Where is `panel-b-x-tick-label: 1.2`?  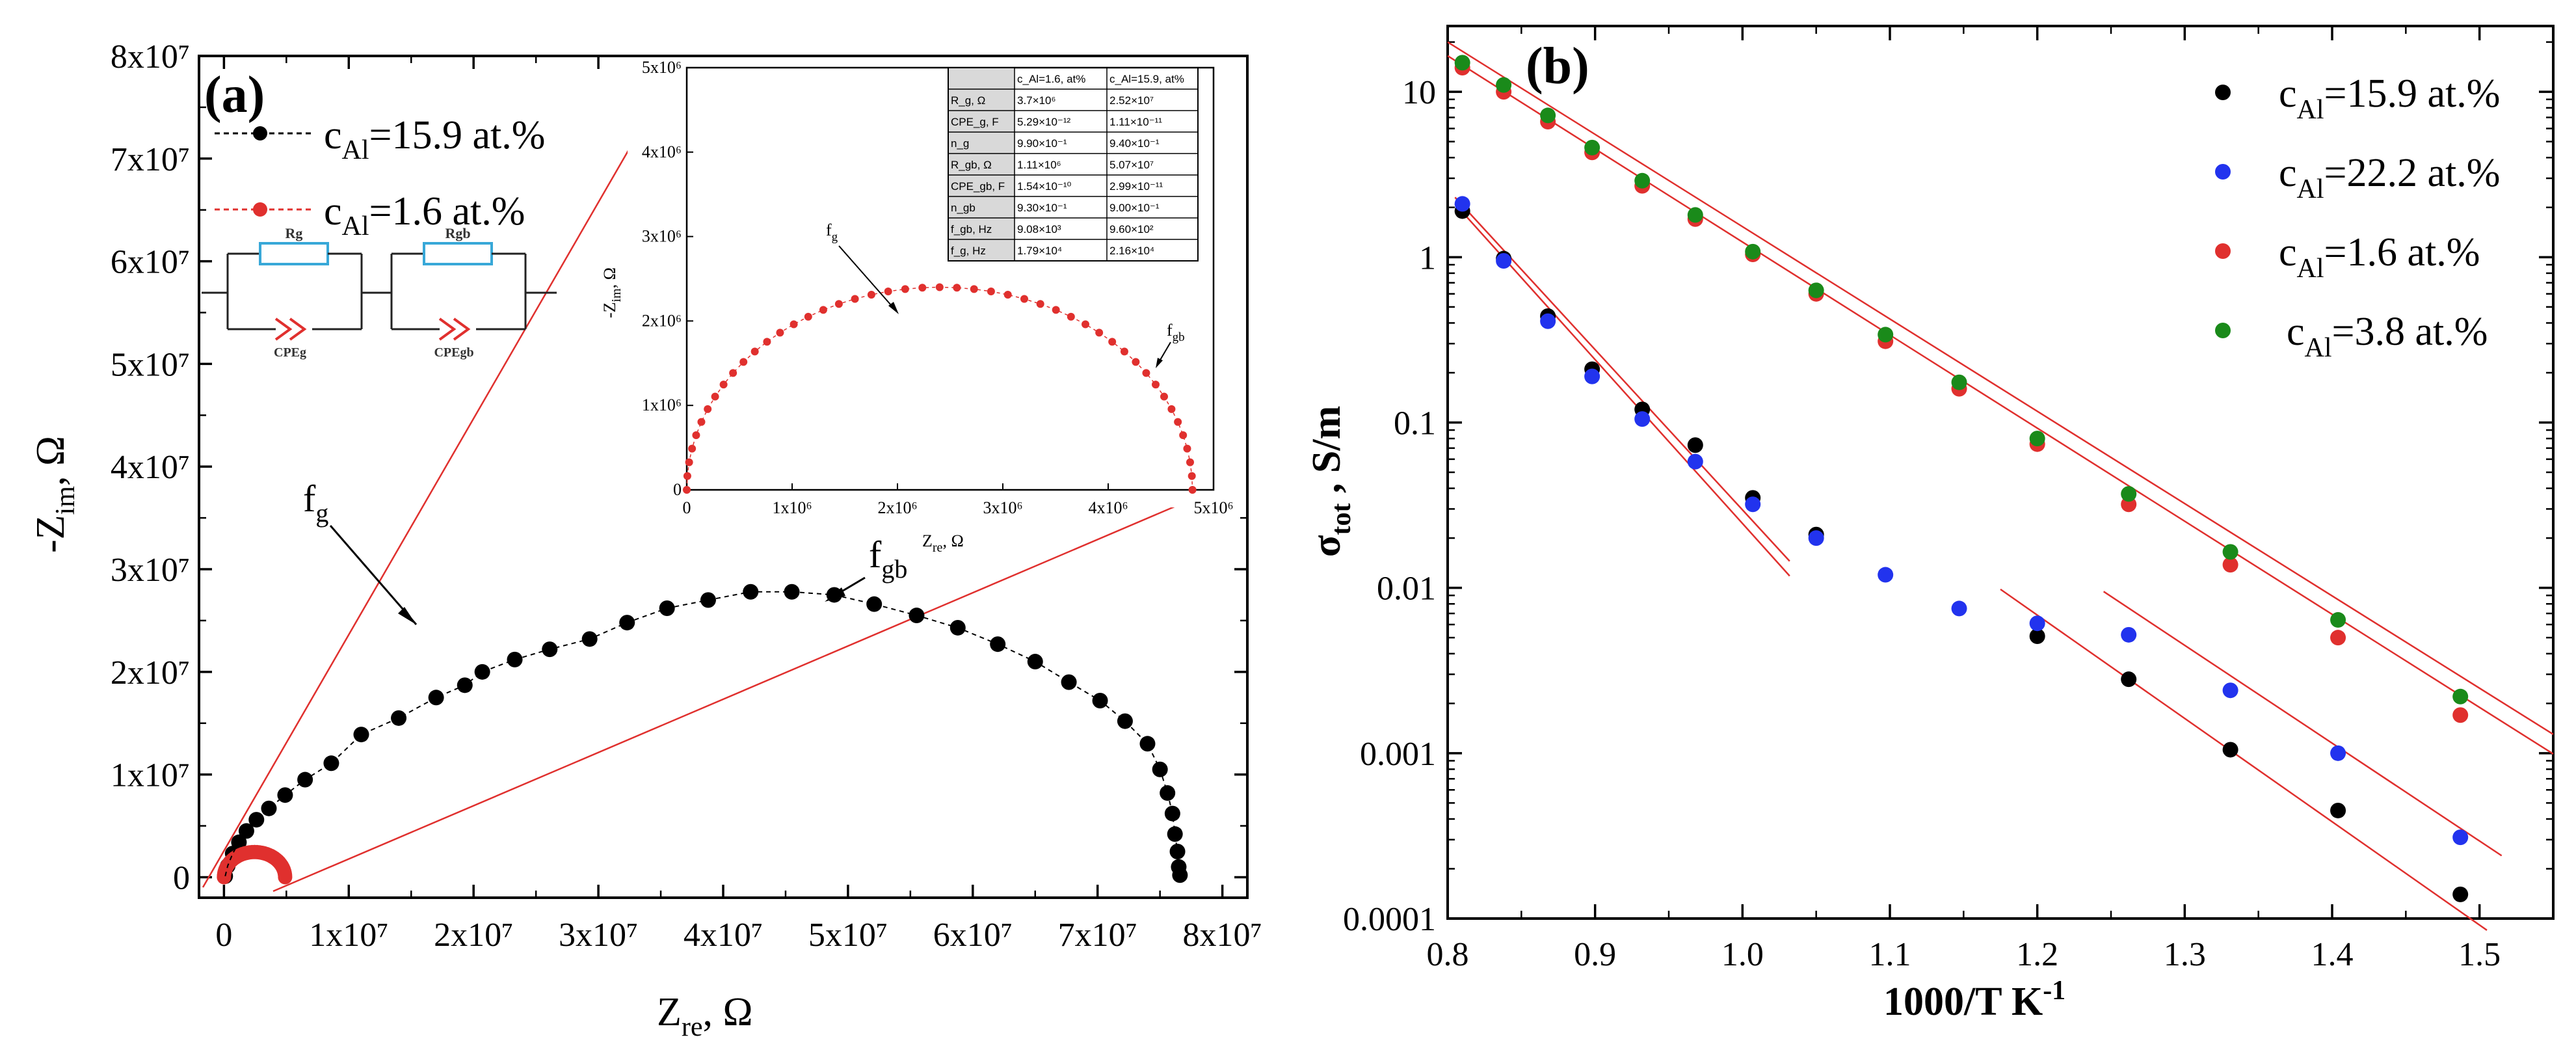 panel-b-x-tick-label: 1.2 is located at coordinates (2037, 954).